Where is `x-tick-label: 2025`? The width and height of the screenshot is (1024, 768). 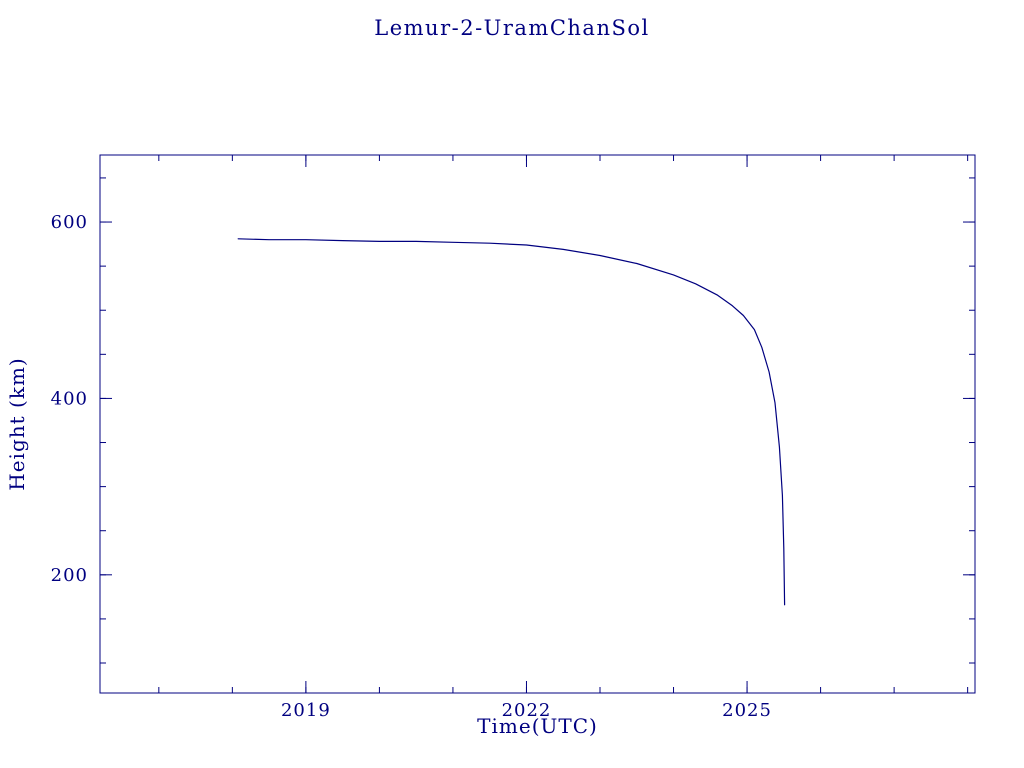
x-tick-label: 2025 is located at coordinates (747, 710).